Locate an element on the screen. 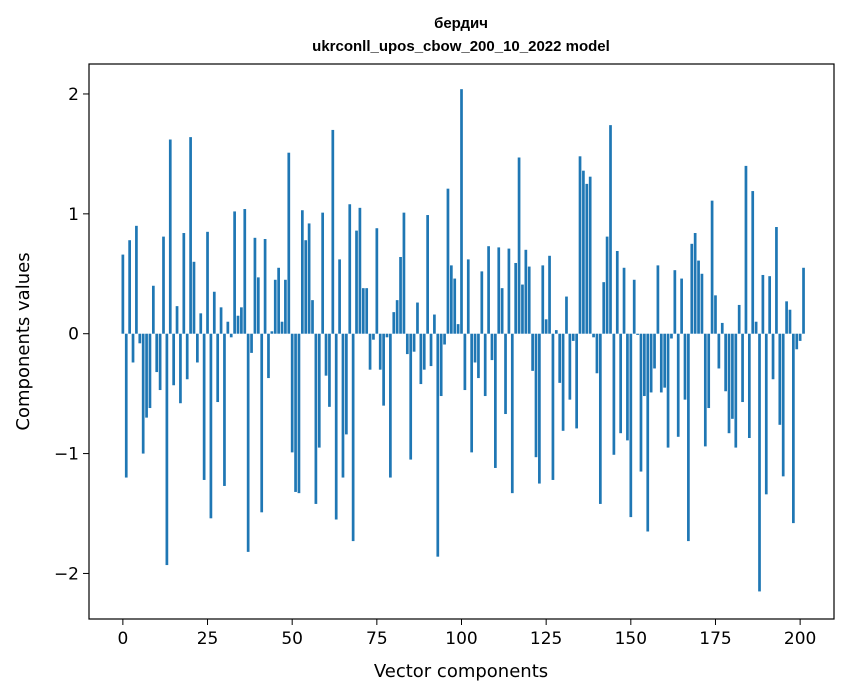 Image resolution: width=847 pixels, height=696 pixels. y-tick-label: −2 is located at coordinates (66, 574).